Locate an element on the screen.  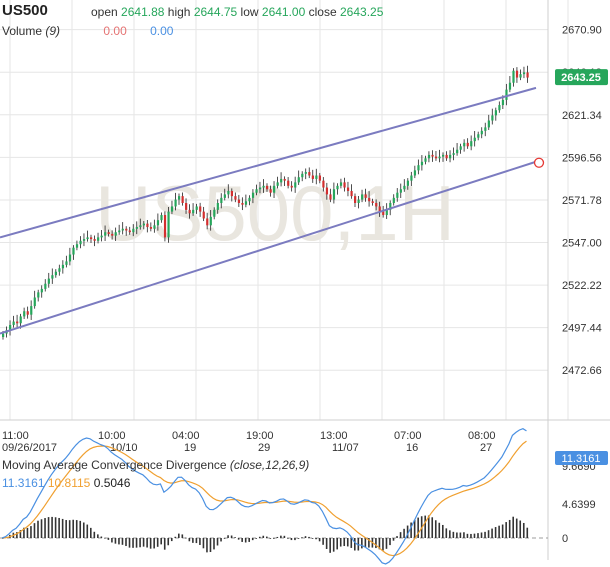
high-value: 2644.75 is located at coordinates (215, 12).